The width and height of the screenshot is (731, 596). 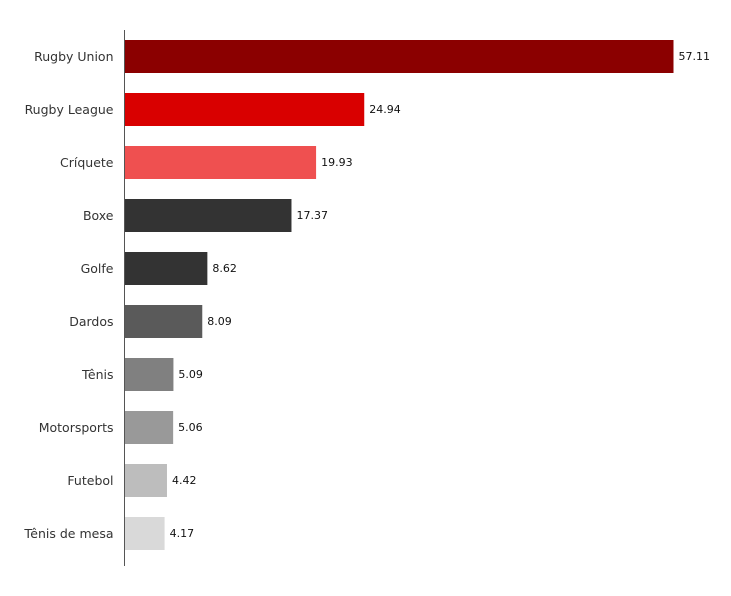 I want to click on value-label-tenis-de-mesa: 4.17, so click(x=182, y=533).